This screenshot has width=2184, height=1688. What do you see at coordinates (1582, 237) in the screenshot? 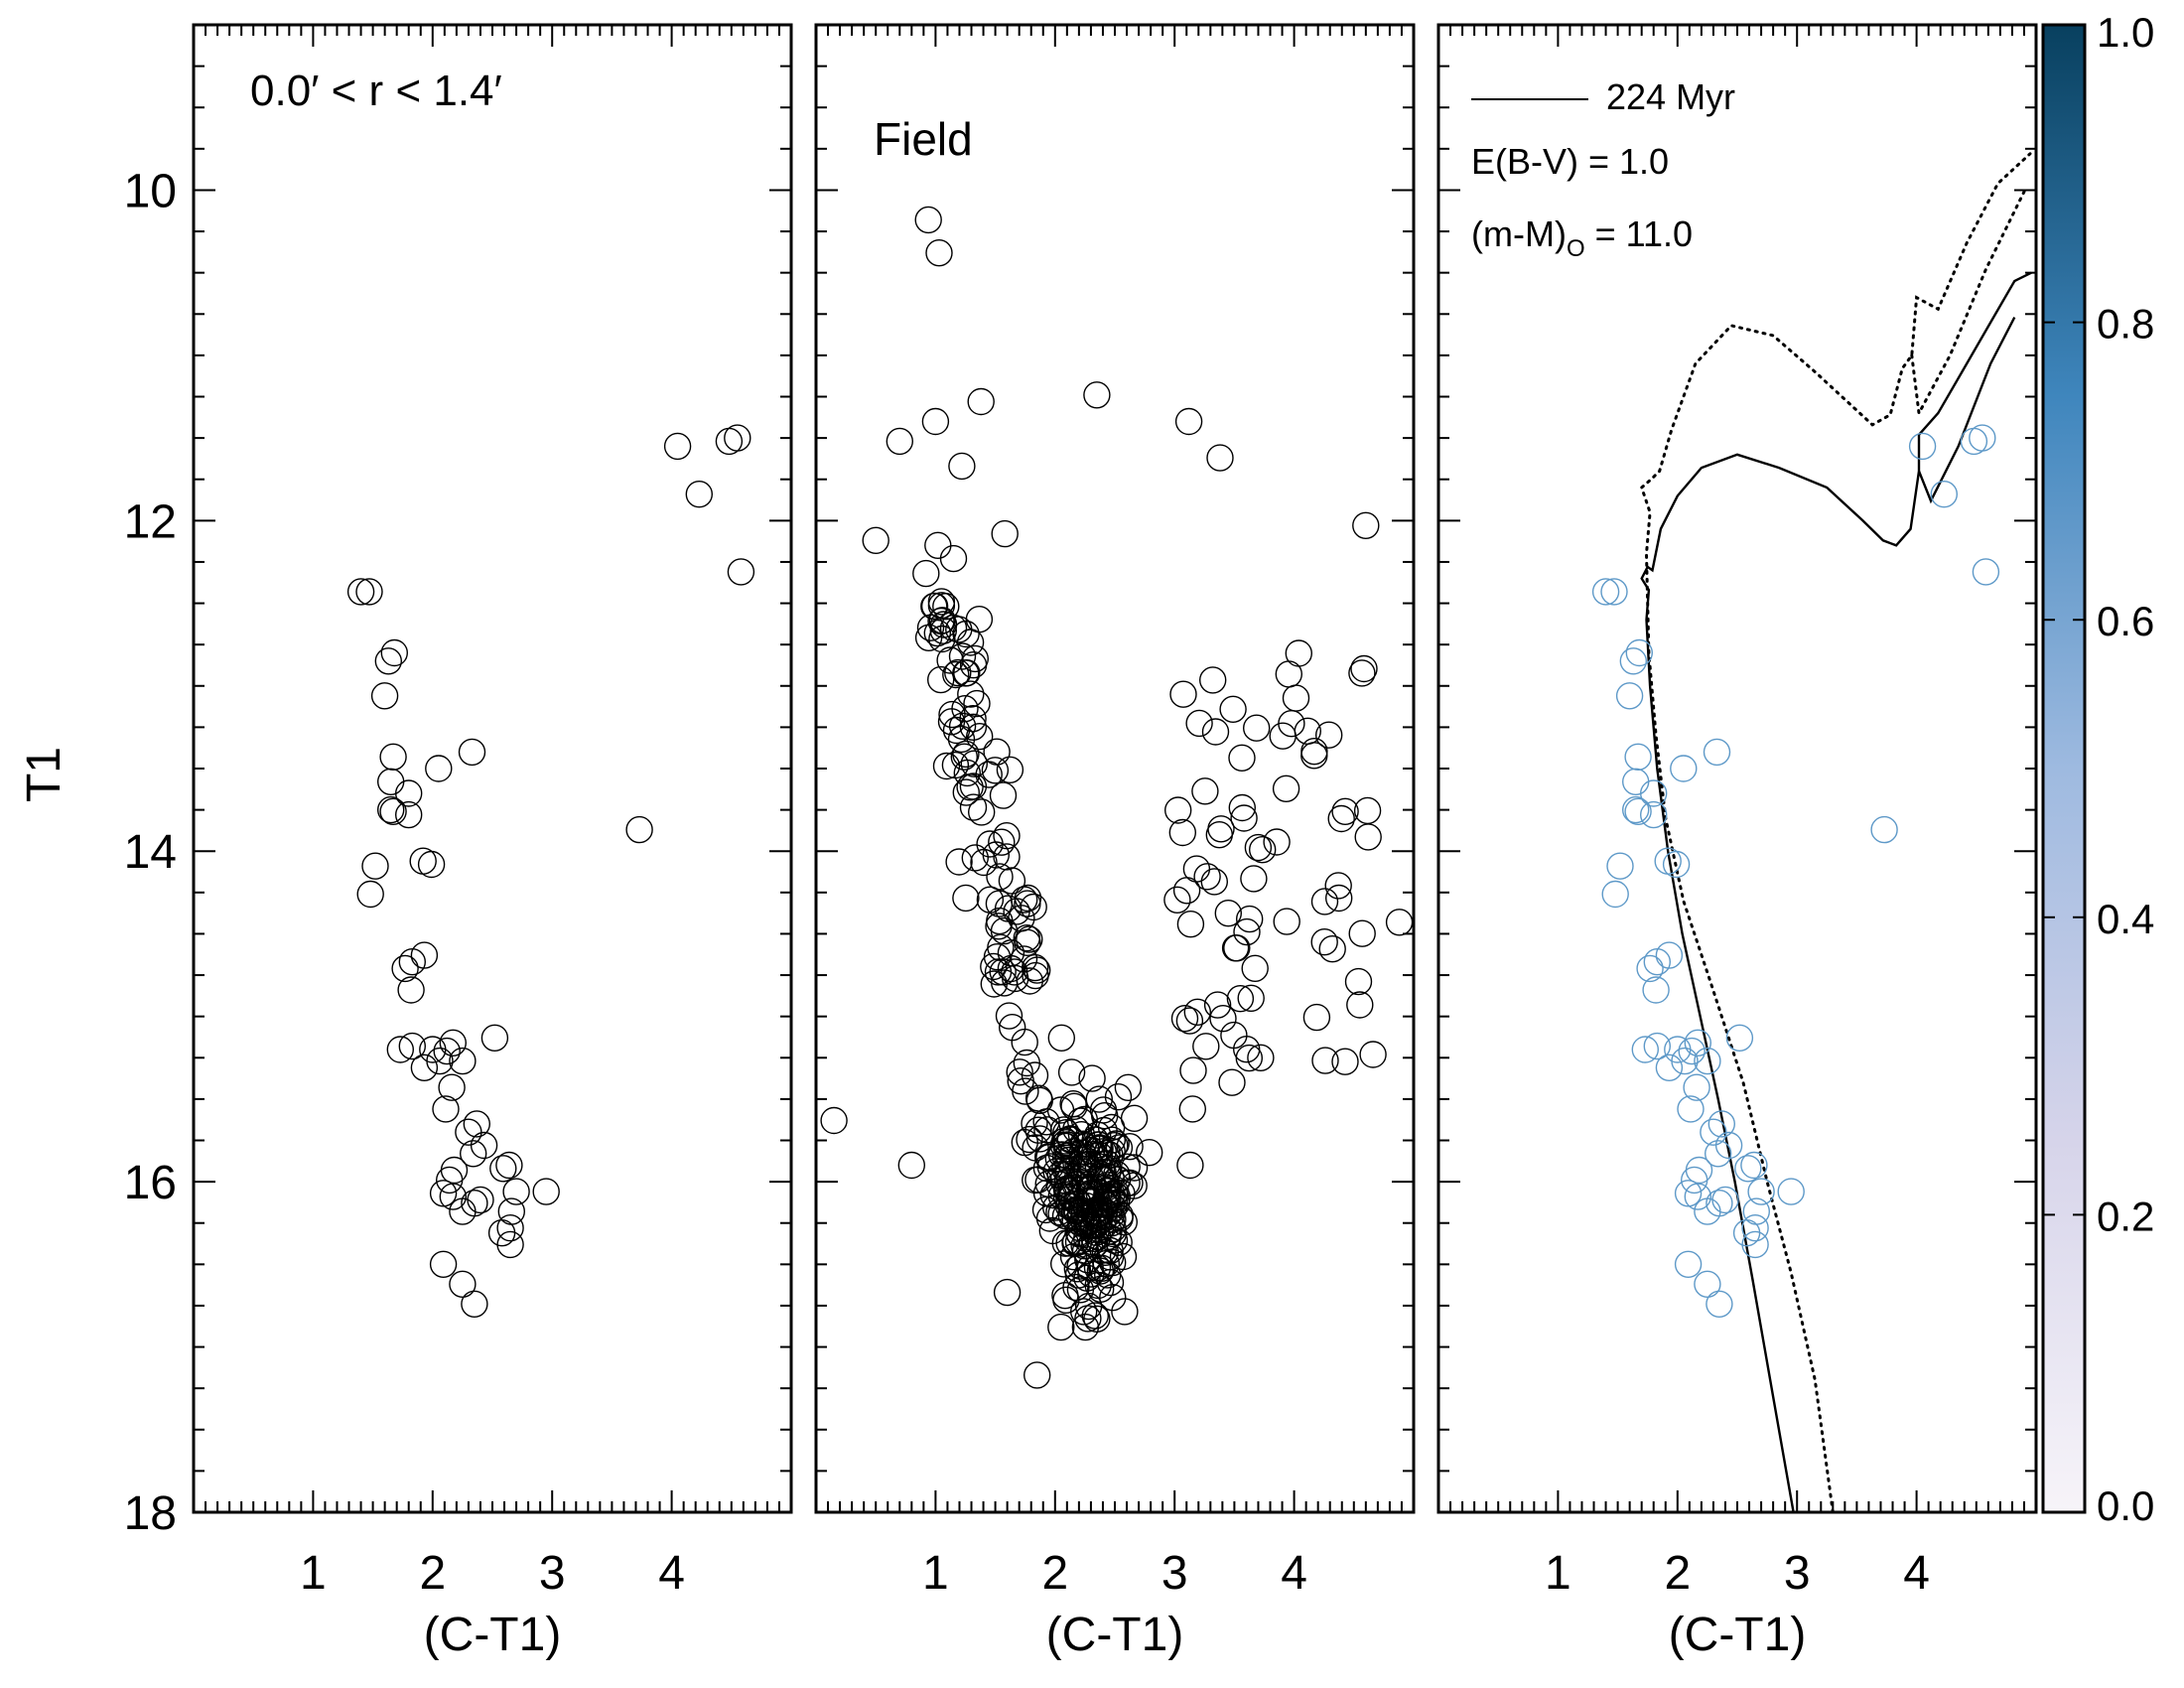
I see `legend-distance: (m-M)O = 11.0` at bounding box center [1582, 237].